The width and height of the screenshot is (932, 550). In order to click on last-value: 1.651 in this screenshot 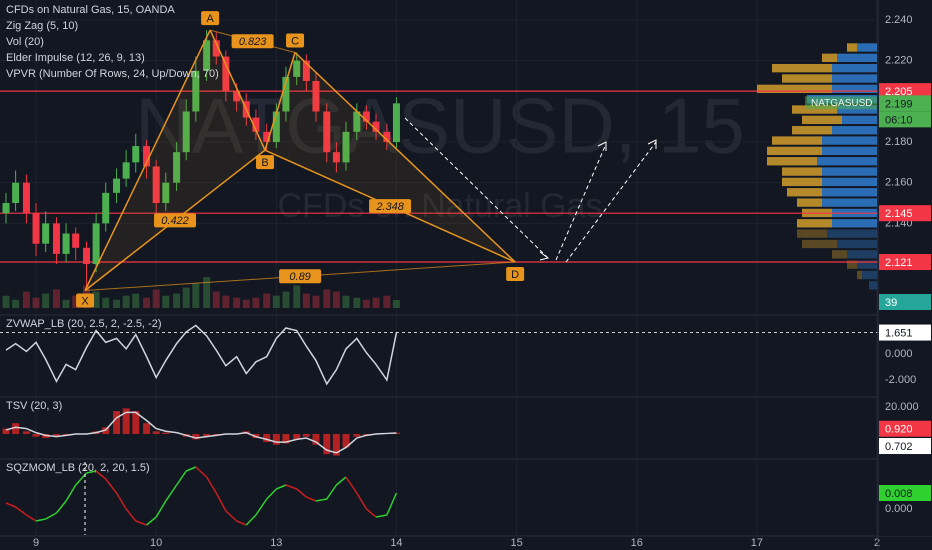, I will do `click(899, 333)`.